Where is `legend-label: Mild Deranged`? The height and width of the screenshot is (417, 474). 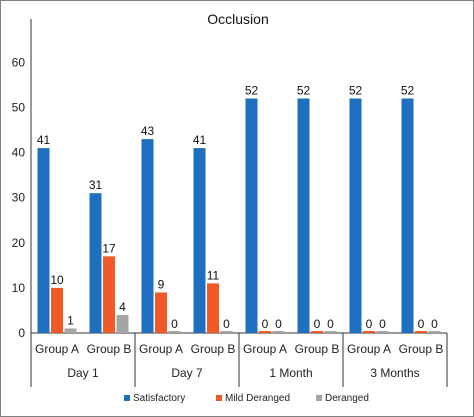
legend-label: Mild Deranged is located at coordinates (257, 398).